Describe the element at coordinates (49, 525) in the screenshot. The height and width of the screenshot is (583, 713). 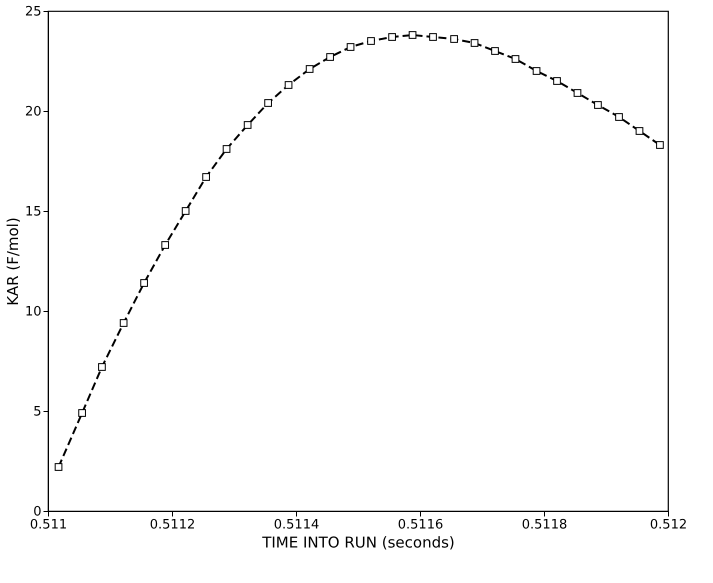
I see `x-tick-label: 0.511` at that location.